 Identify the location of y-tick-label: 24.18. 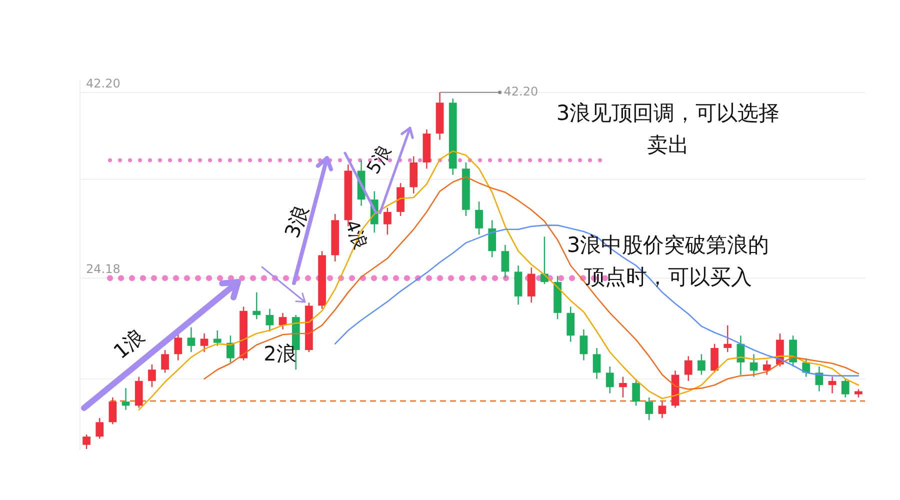
(103, 269).